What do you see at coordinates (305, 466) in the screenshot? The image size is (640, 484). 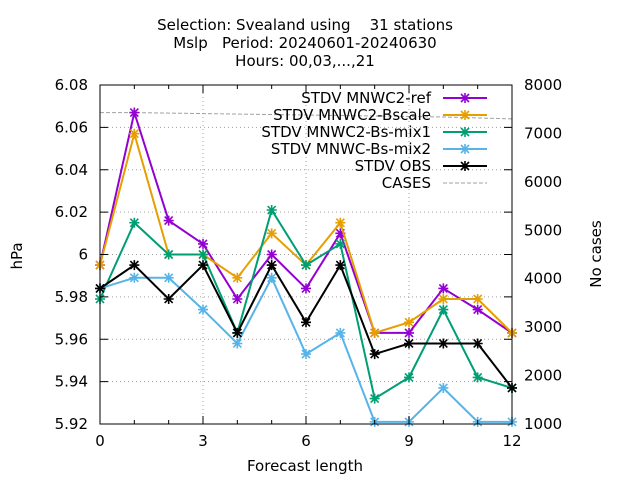 I see `x-axis-label: Forecast length` at bounding box center [305, 466].